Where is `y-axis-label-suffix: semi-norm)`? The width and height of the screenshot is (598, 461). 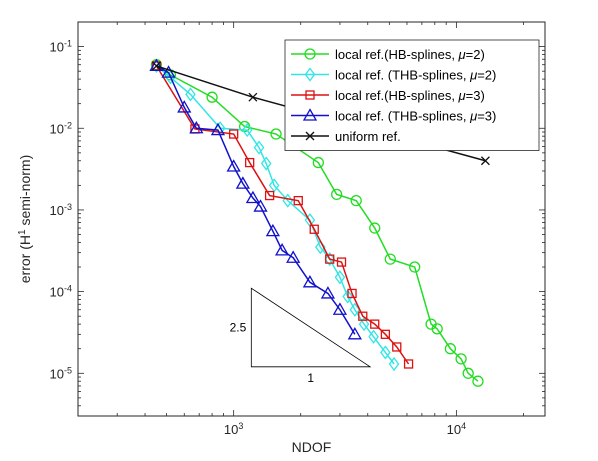 y-axis-label-suffix: semi-norm) is located at coordinates (25, 192).